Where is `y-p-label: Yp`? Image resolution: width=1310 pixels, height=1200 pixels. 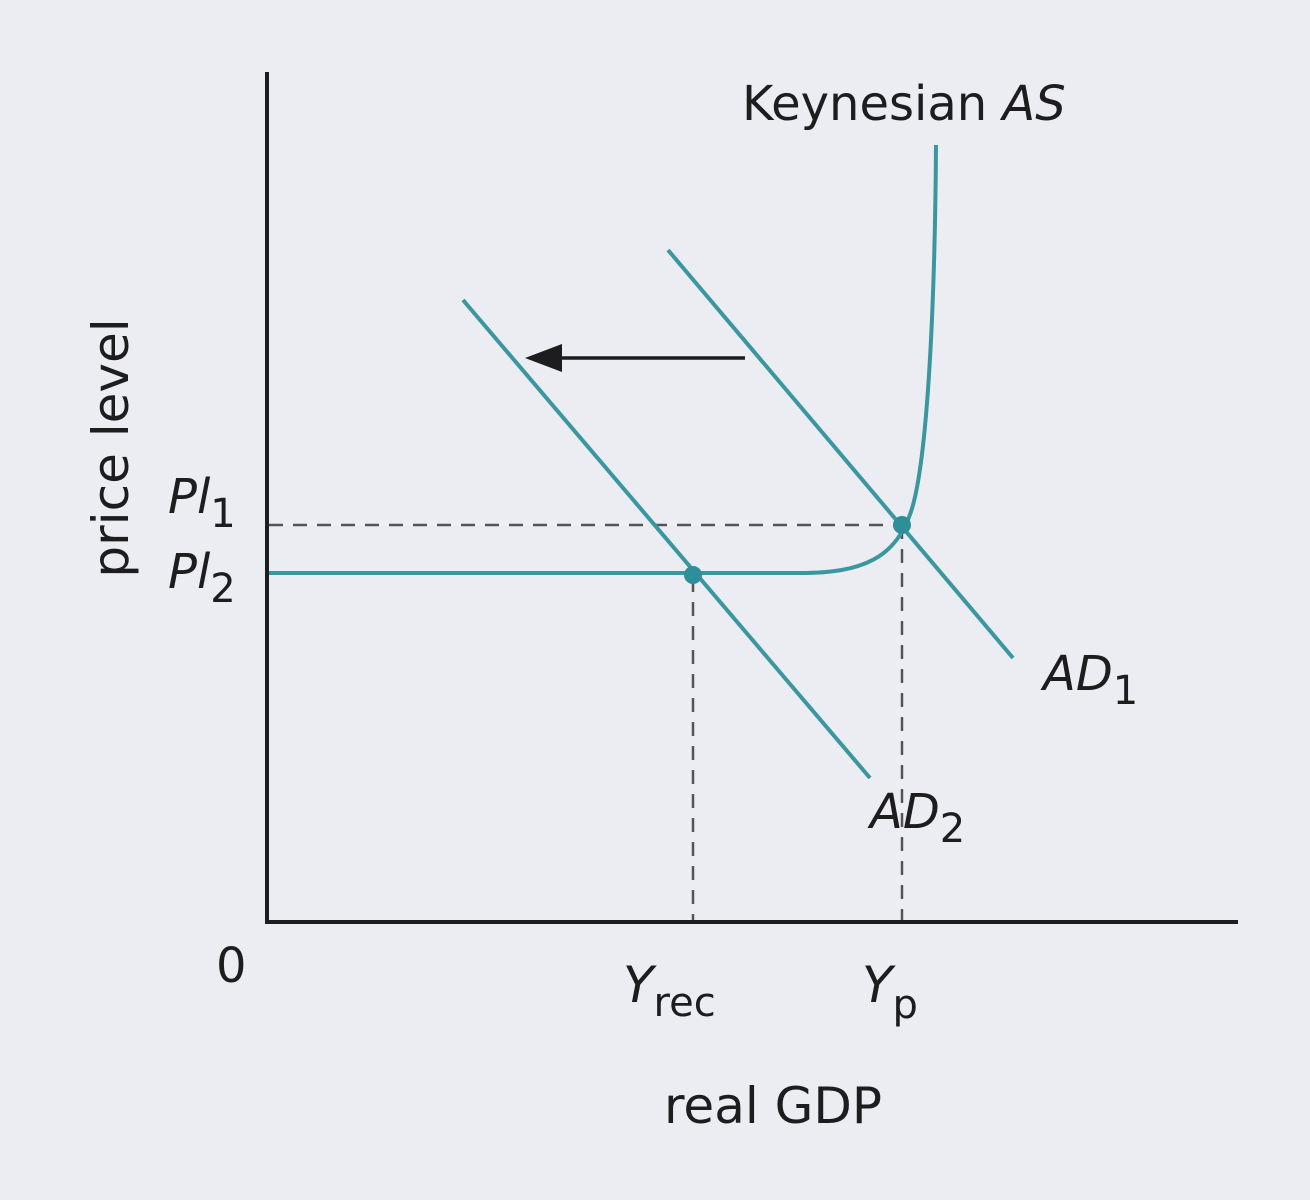
y-p-label: Yp is located at coordinates (890, 992).